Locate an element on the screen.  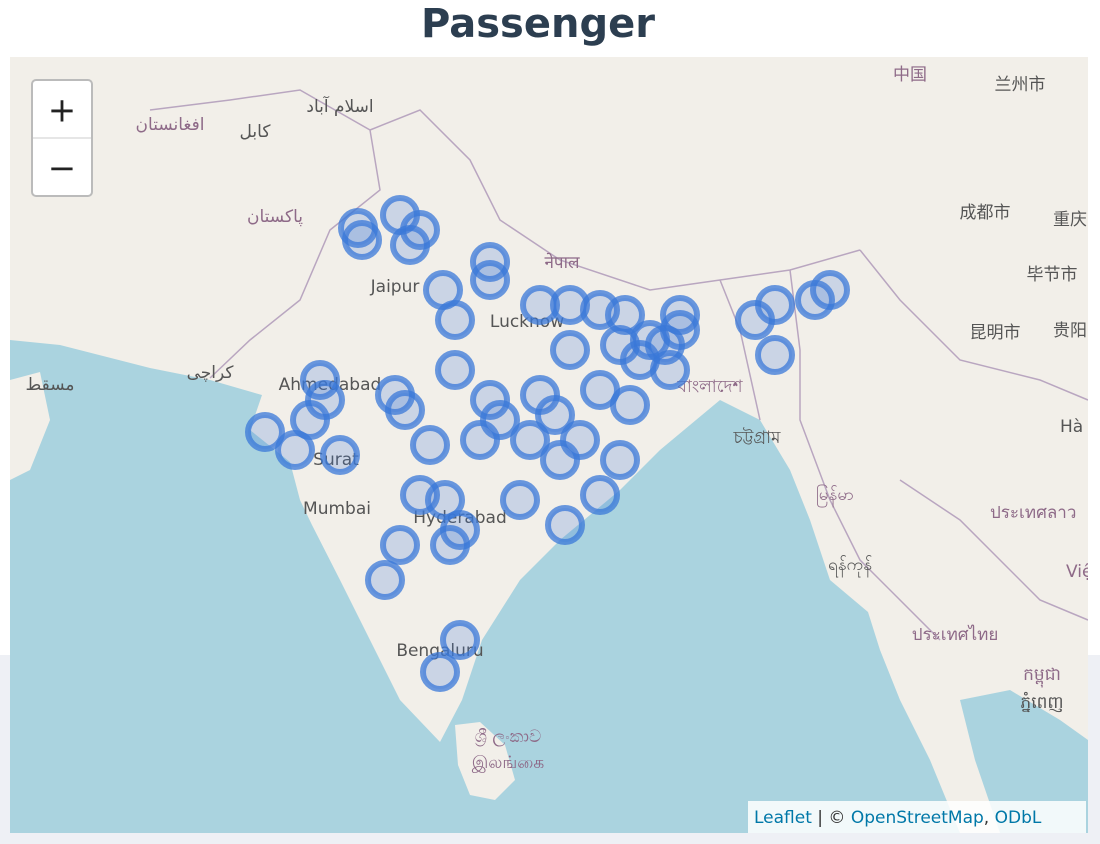
map-label: Jaipur is located at coordinates (395, 287).